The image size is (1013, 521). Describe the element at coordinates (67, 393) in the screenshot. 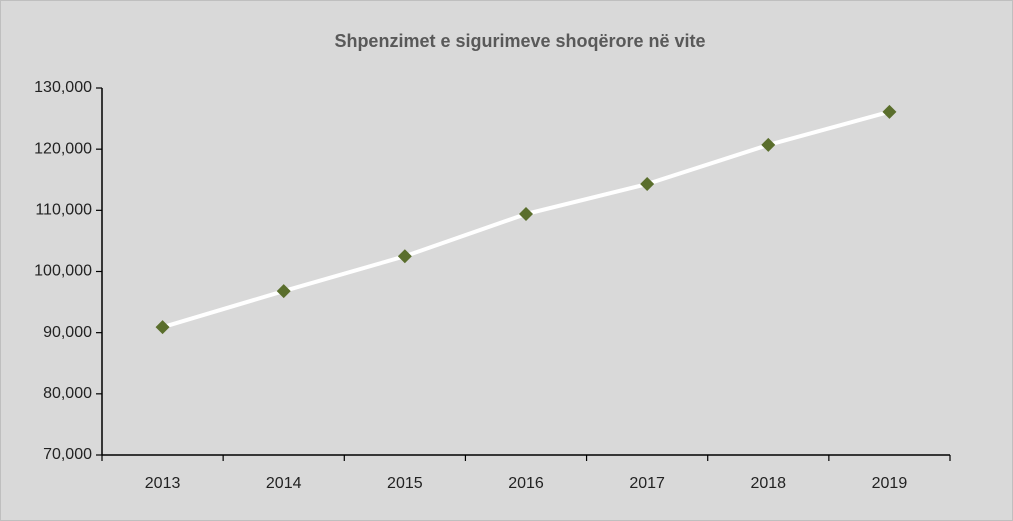

I see `y-tick-label: 80,000` at that location.